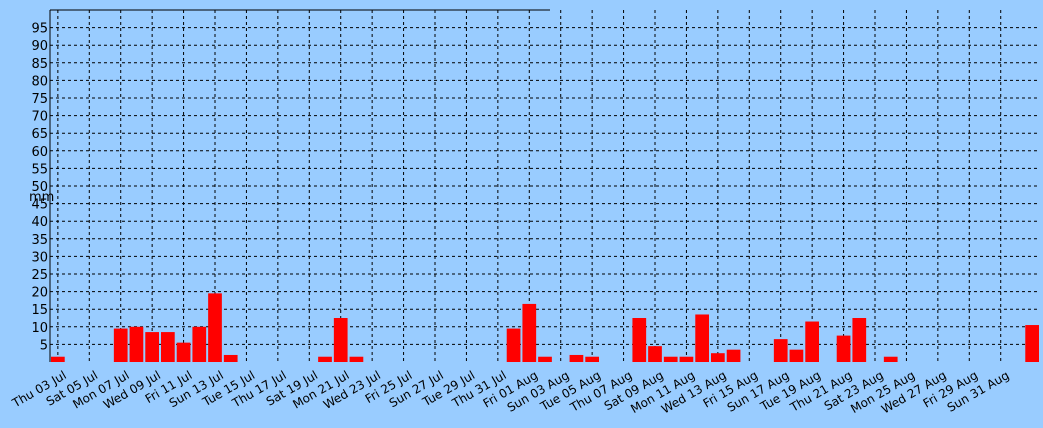 This screenshot has width=1043, height=428. I want to click on y-tick-label: 15, so click(39, 310).